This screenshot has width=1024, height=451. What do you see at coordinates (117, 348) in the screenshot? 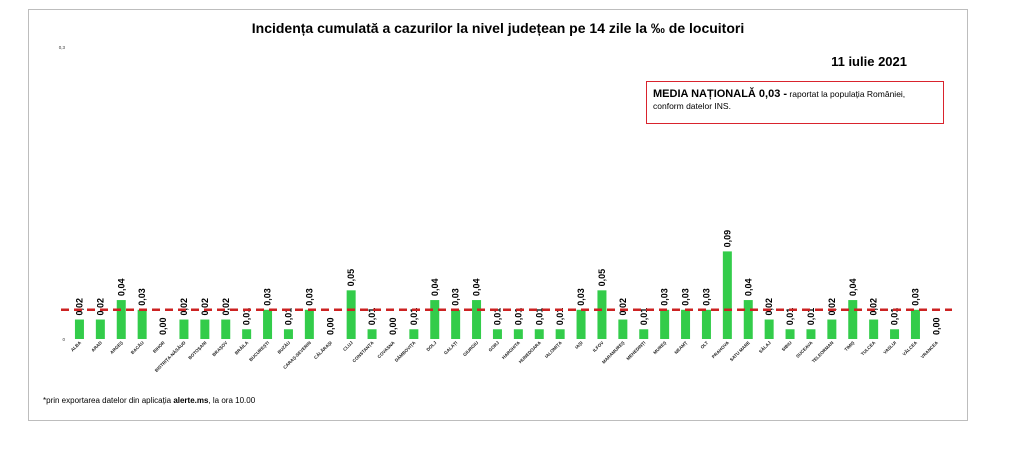
I see `category-label: ARGEȘ` at bounding box center [117, 348].